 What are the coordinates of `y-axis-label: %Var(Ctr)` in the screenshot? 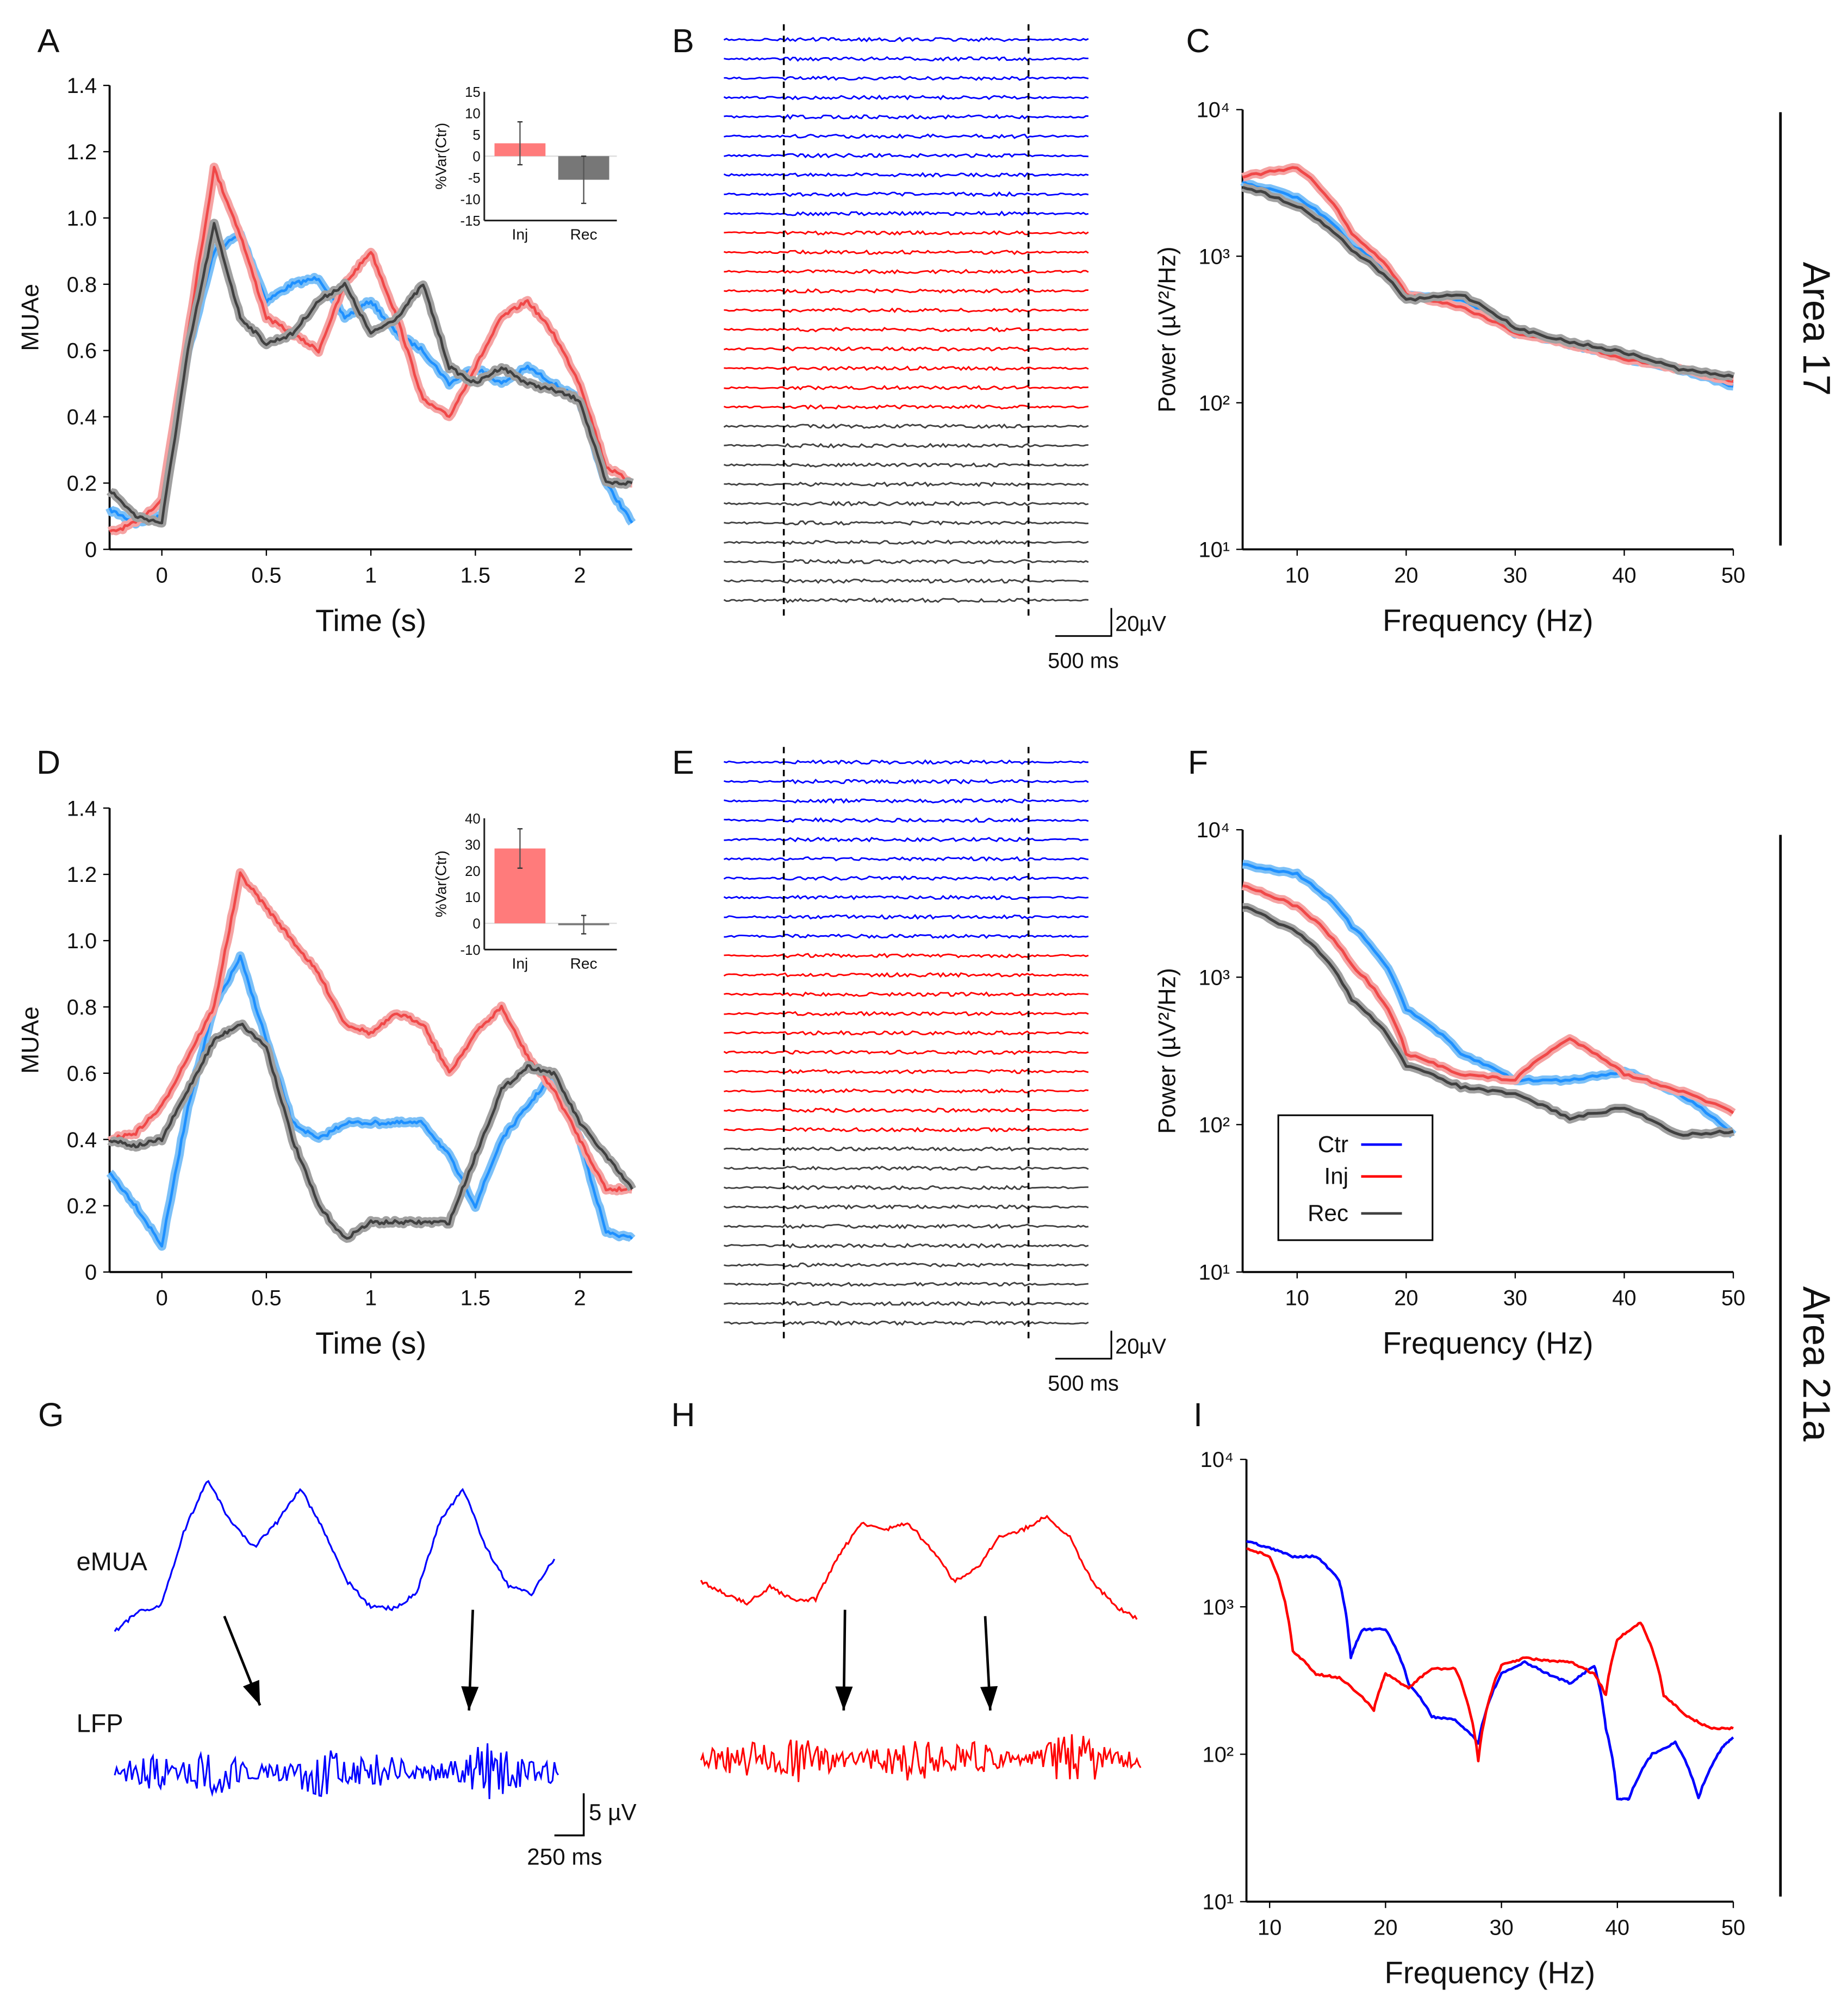 It's located at (440, 883).